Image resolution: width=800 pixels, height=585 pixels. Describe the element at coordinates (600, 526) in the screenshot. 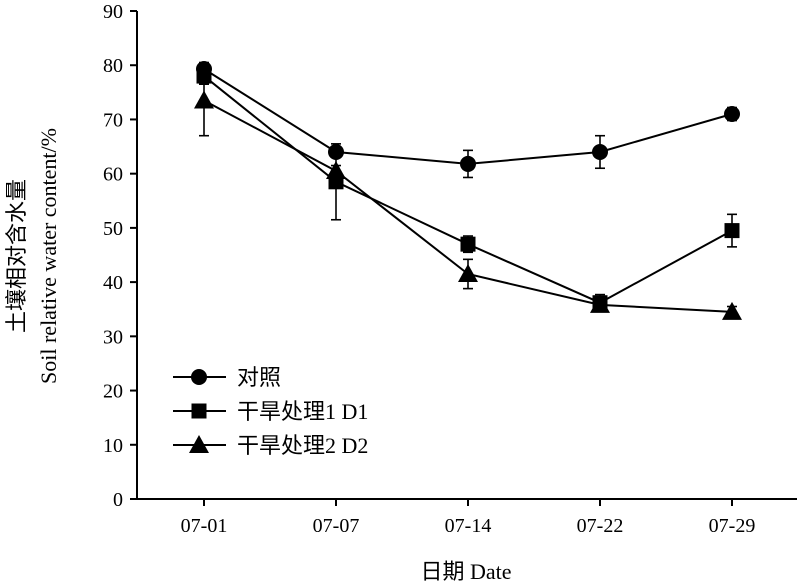

I see `x-tick-label: 07-22` at that location.